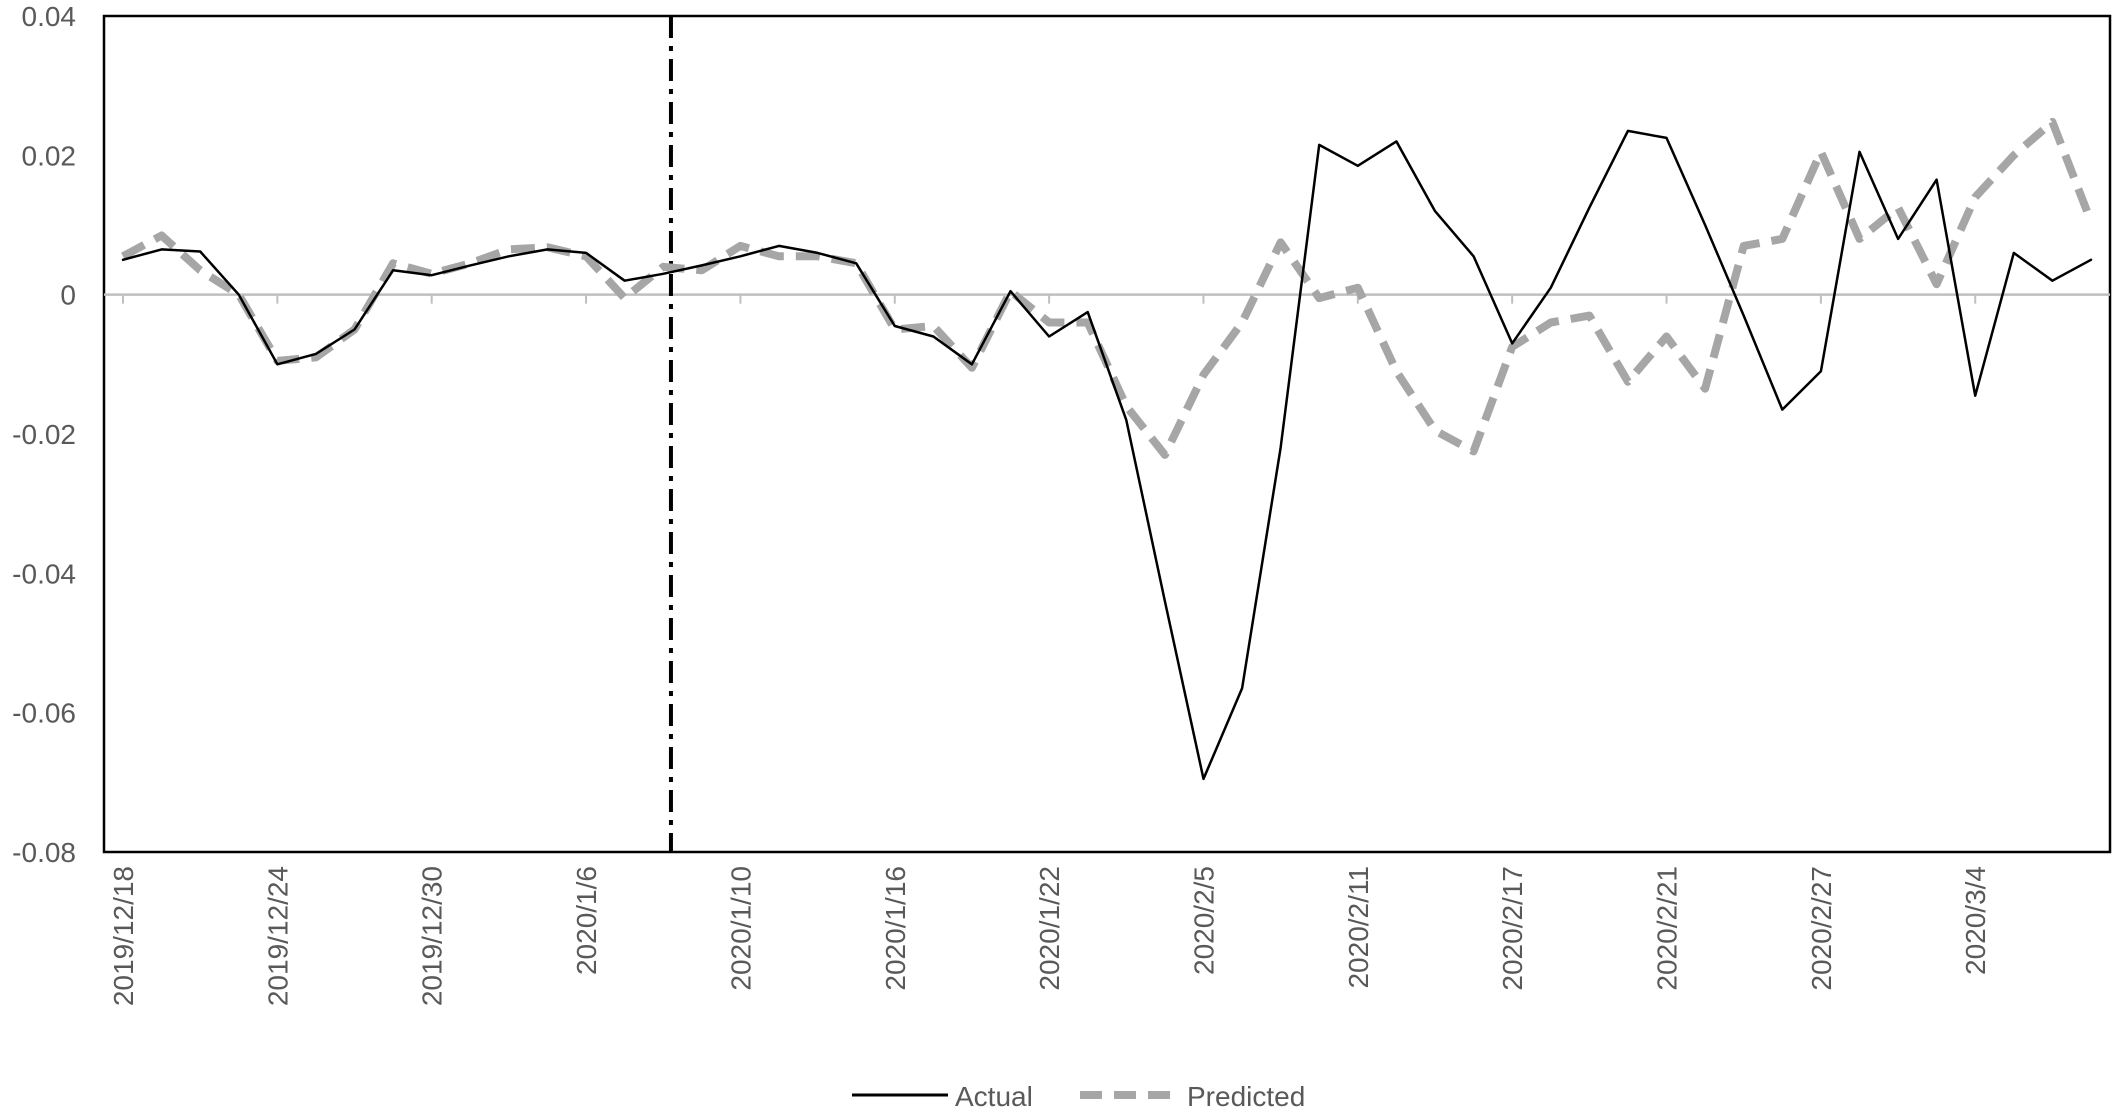  Describe the element at coordinates (49, 16) in the screenshot. I see `y-tick-label: 0.04` at that location.